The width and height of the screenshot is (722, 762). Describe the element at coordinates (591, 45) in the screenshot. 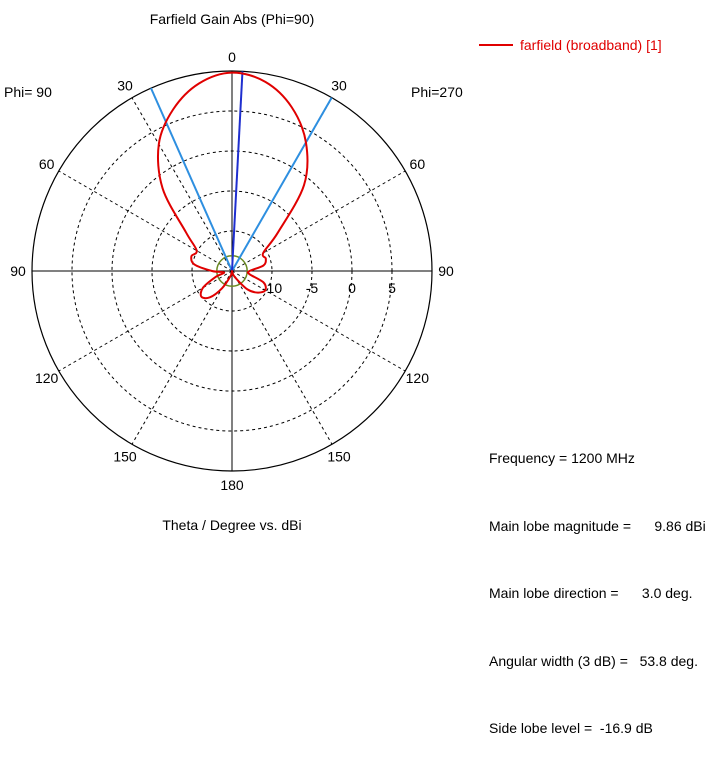

I see `legend-entry: farfield (broadband) [1]` at that location.